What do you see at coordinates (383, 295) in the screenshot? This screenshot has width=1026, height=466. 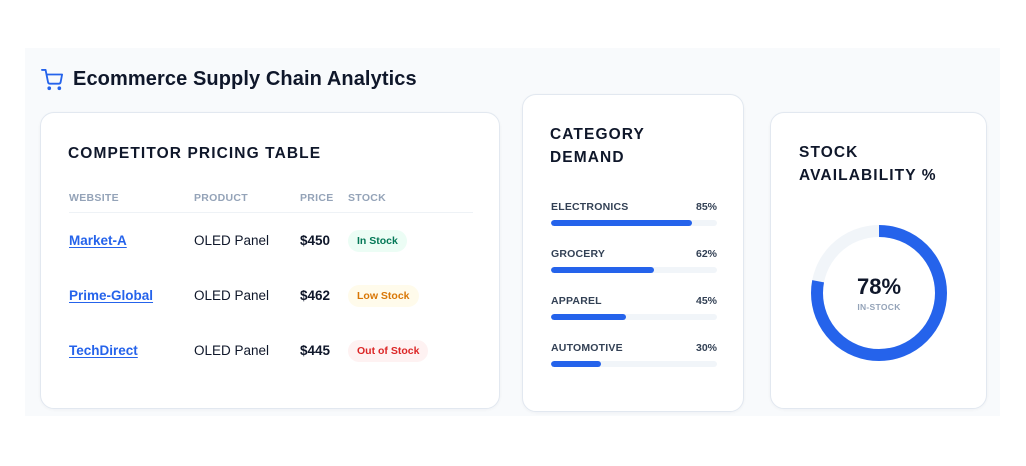 I see `stock-status-badge: Low Stock` at bounding box center [383, 295].